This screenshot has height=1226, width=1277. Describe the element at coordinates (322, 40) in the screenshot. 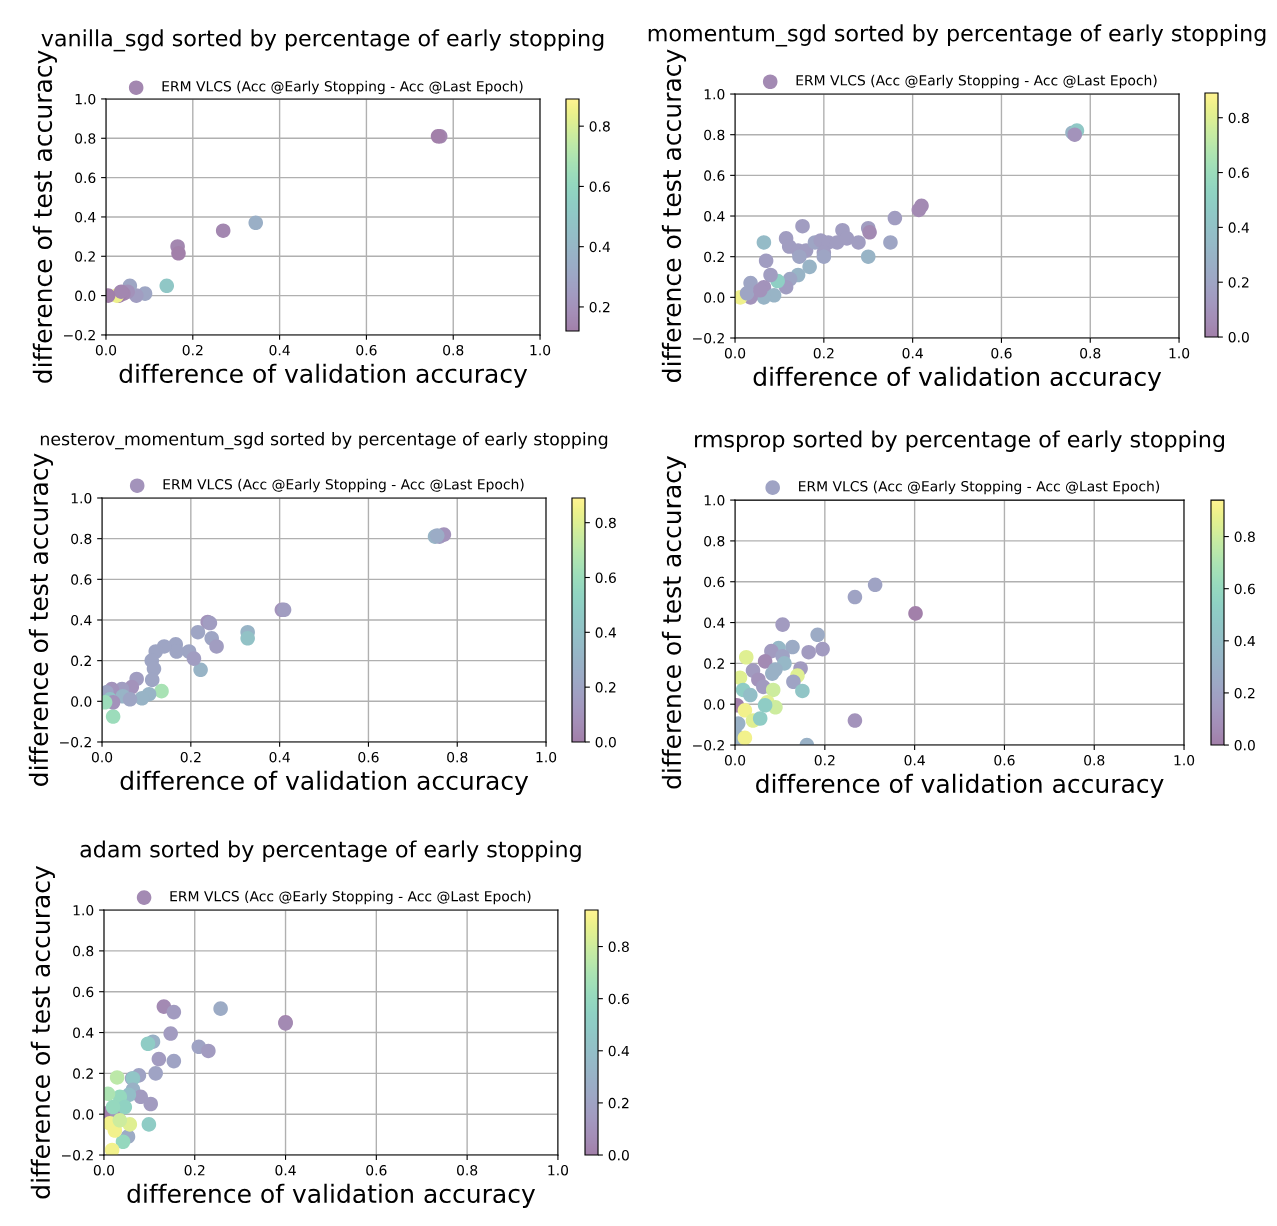

I see `chart-title: vanilla_sgd sorted by percentage of early stopping` at that location.